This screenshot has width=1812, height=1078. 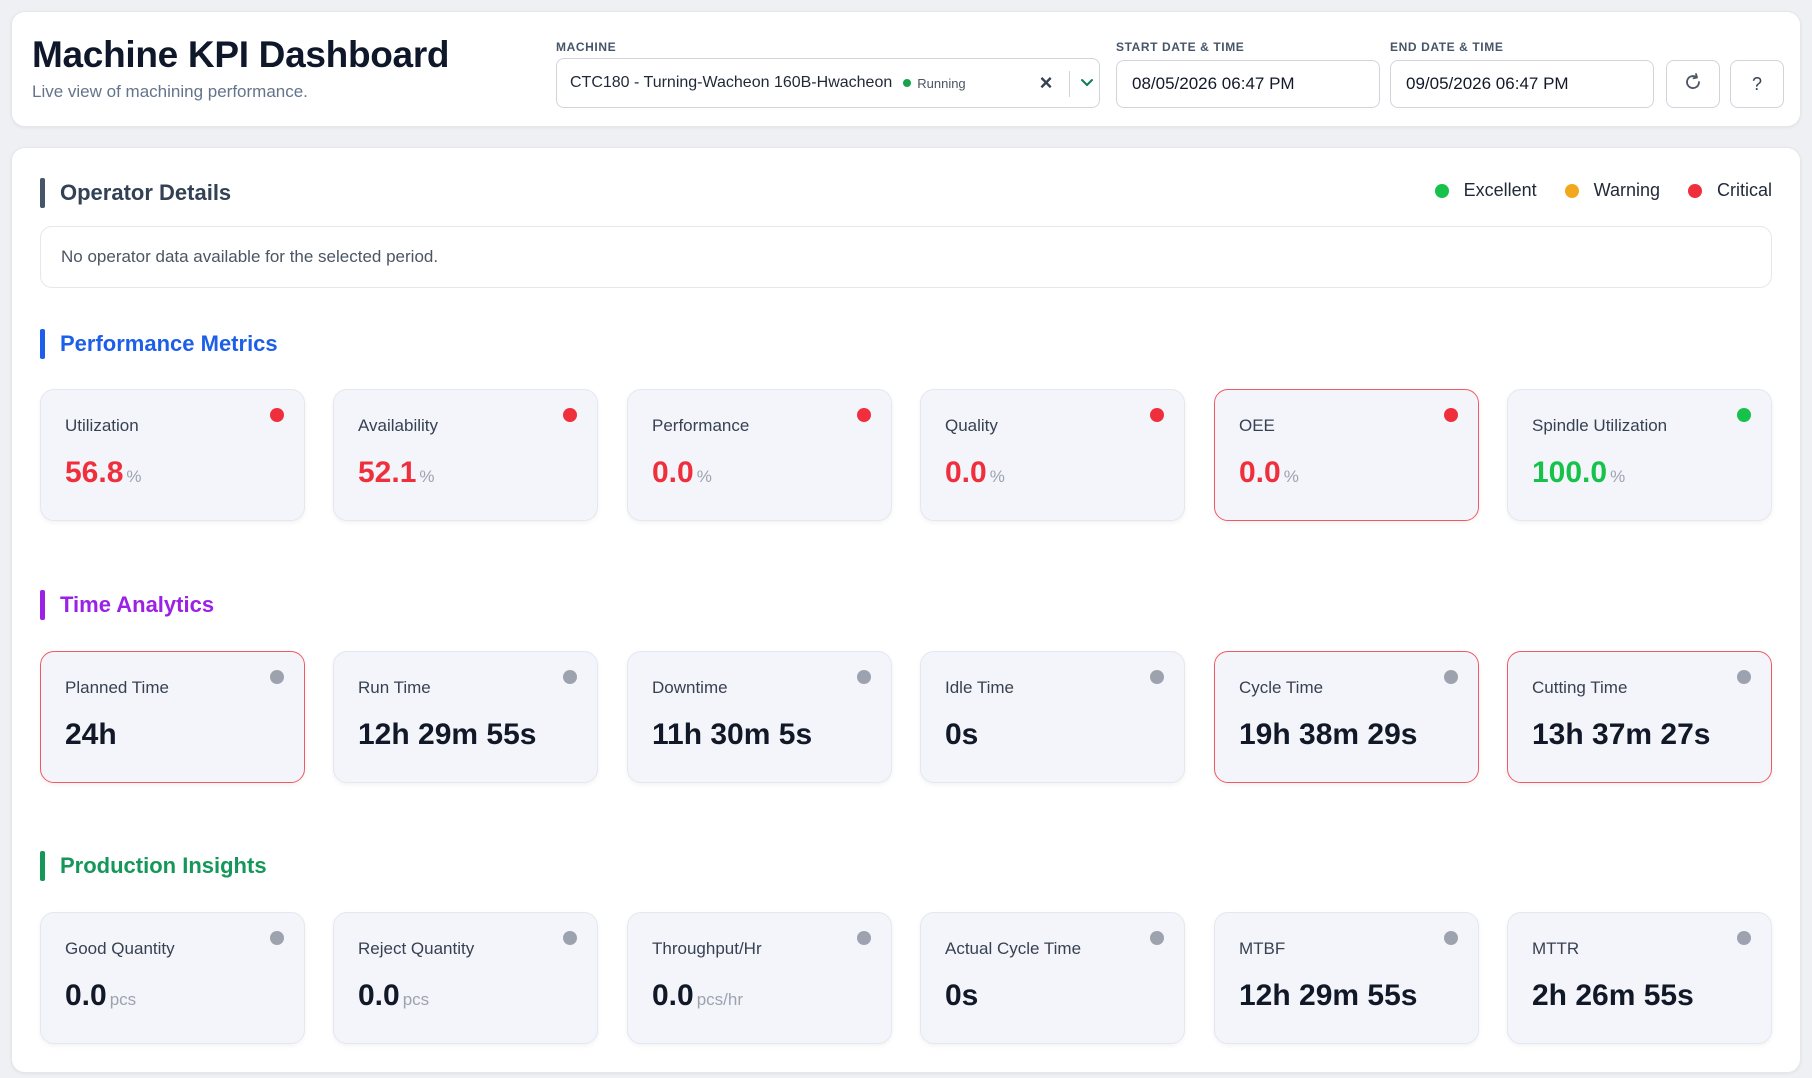 What do you see at coordinates (1346, 455) in the screenshot?
I see `kpi-card-oee: OEE 0.0%` at bounding box center [1346, 455].